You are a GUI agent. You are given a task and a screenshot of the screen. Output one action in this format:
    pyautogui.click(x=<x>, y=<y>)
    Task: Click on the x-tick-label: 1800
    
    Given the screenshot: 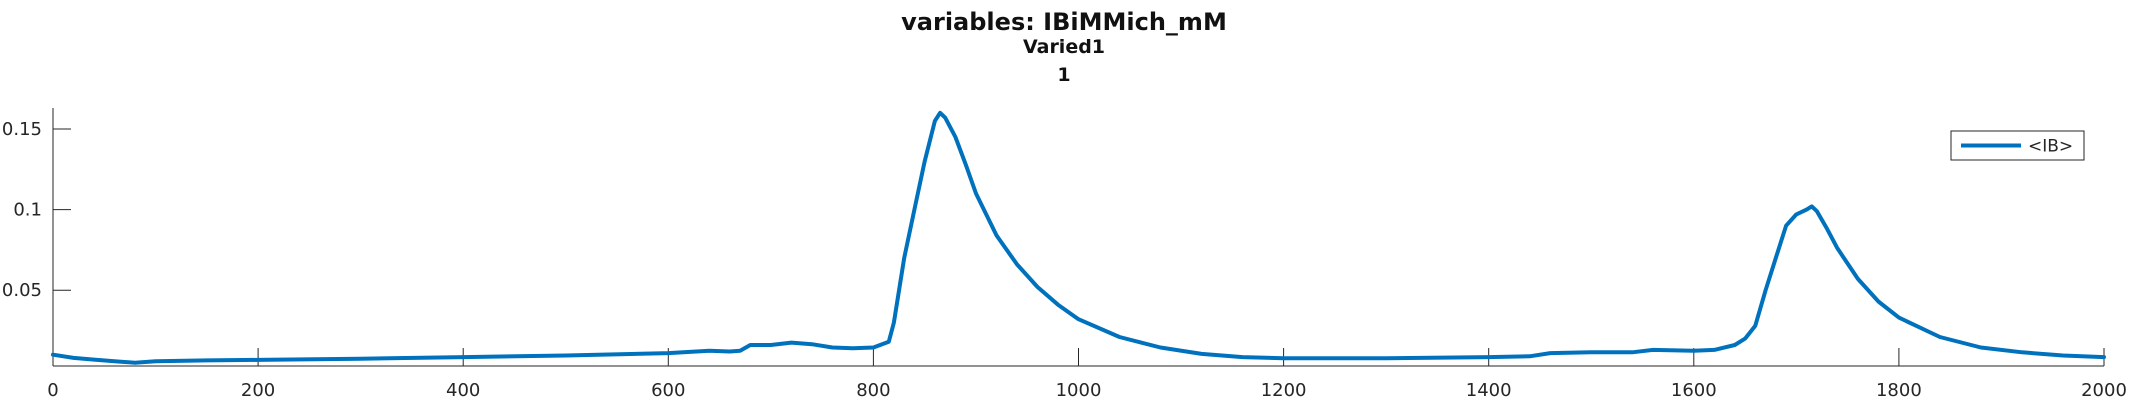 What is the action you would take?
    pyautogui.click(x=1899, y=390)
    